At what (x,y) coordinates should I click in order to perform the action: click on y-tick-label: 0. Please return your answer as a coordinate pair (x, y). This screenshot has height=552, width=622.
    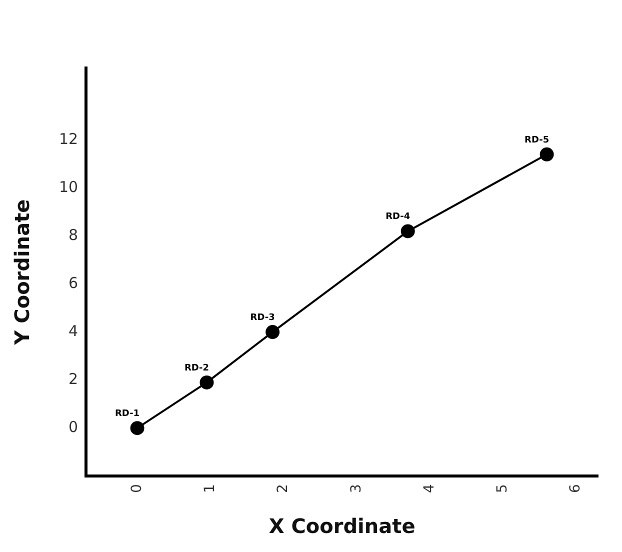
    Looking at the image, I should click on (73, 427).